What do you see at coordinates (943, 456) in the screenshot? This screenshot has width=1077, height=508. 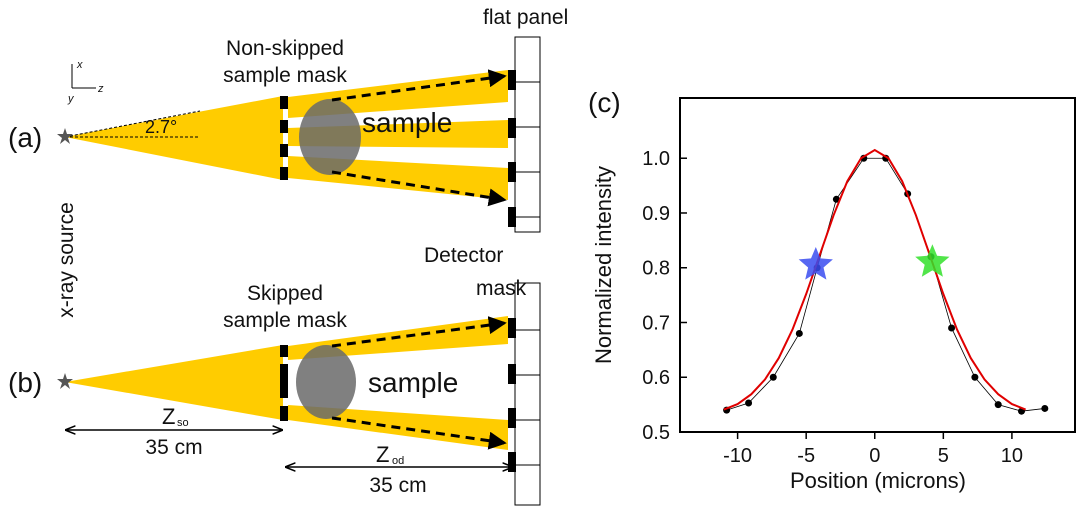 I see `x-tick-label: 5` at bounding box center [943, 456].